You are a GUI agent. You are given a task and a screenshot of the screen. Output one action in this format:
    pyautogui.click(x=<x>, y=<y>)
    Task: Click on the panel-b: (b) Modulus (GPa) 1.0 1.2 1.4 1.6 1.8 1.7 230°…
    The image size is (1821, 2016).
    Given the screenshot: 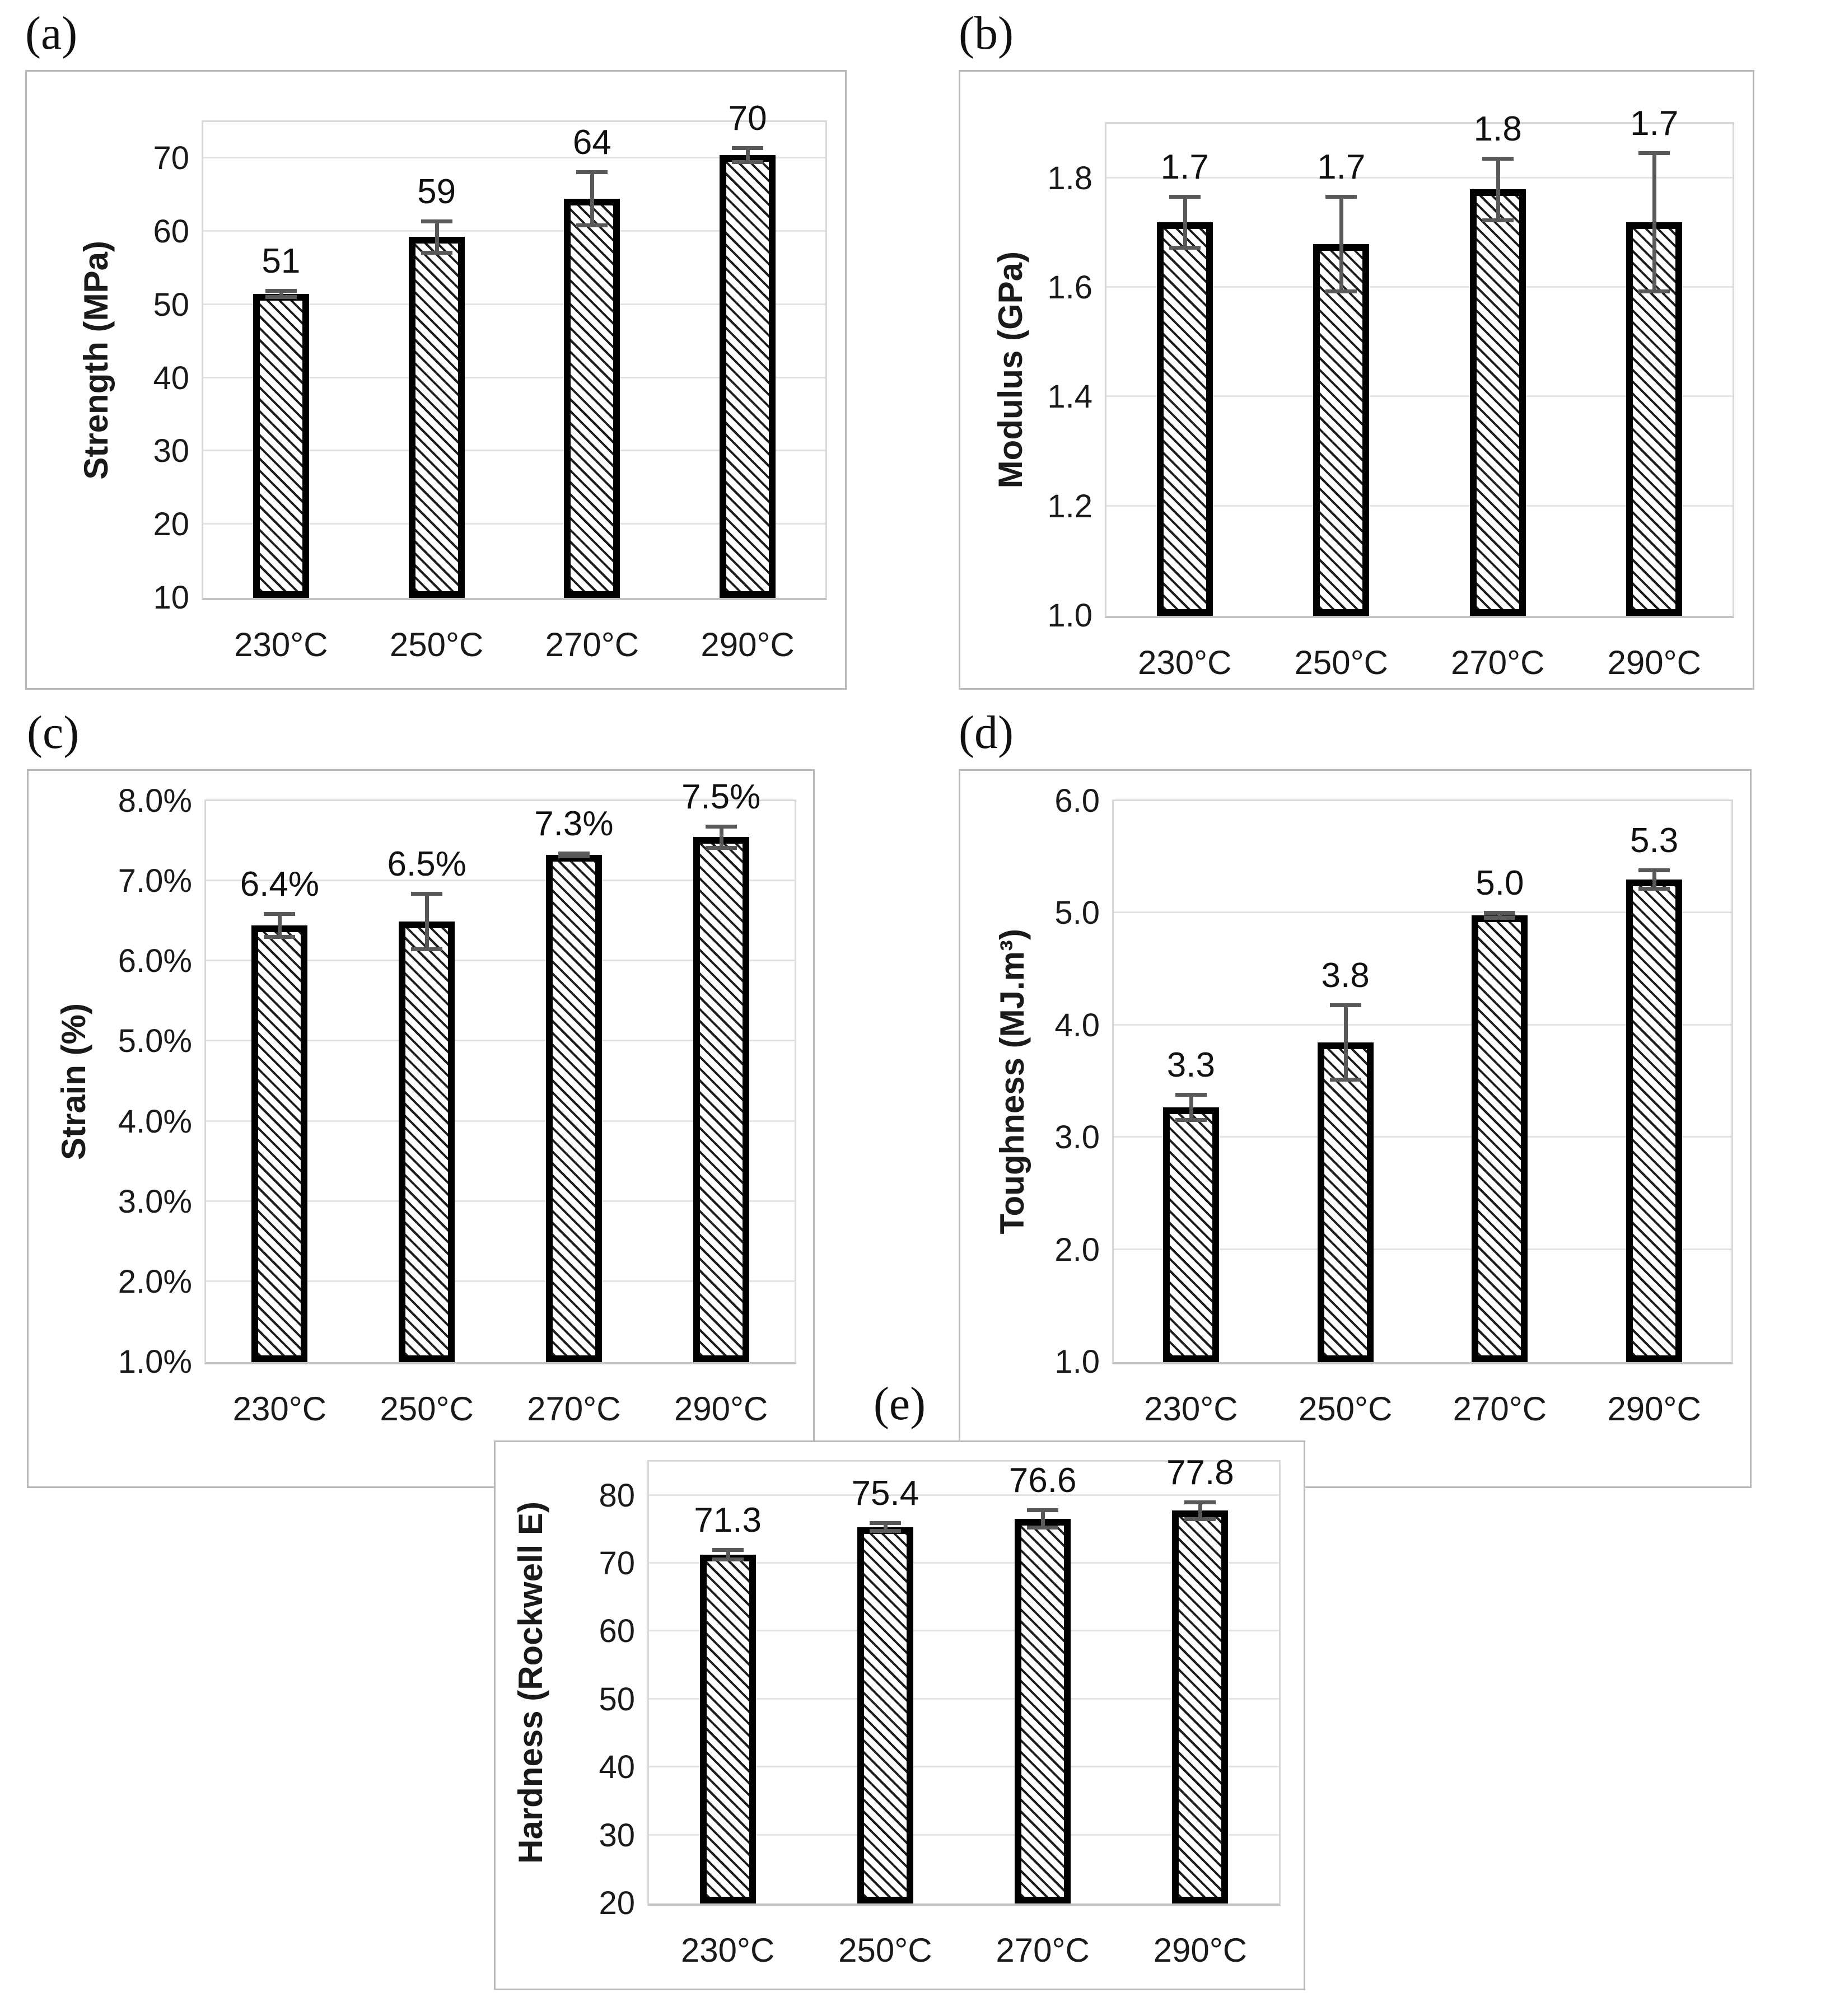 What is the action you would take?
    pyautogui.click(x=1356, y=348)
    